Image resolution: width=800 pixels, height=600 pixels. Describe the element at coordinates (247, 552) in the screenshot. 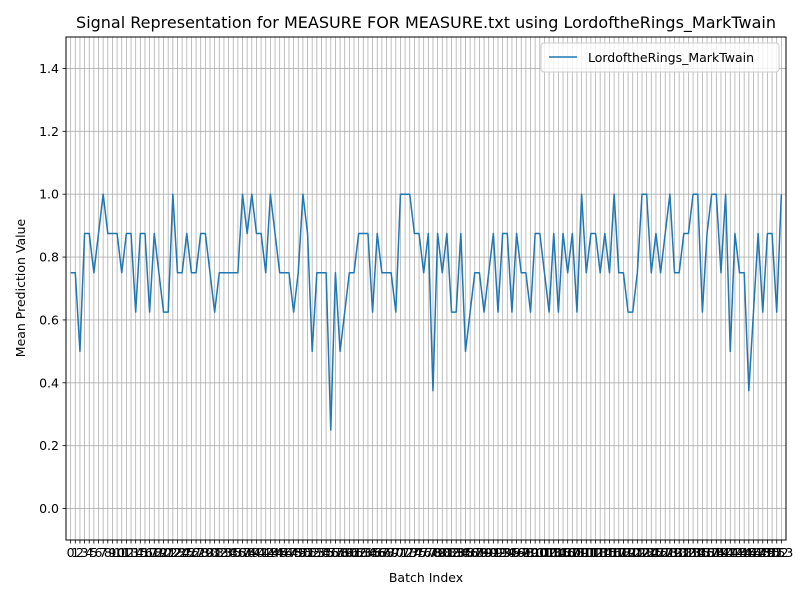

I see `x-tick-label: 38` at that location.